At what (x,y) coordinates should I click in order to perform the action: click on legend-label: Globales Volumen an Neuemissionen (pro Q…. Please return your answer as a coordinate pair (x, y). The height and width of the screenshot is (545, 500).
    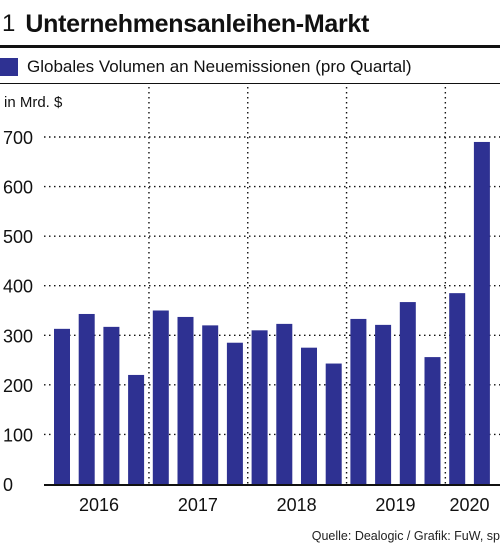
    Looking at the image, I should click on (219, 66).